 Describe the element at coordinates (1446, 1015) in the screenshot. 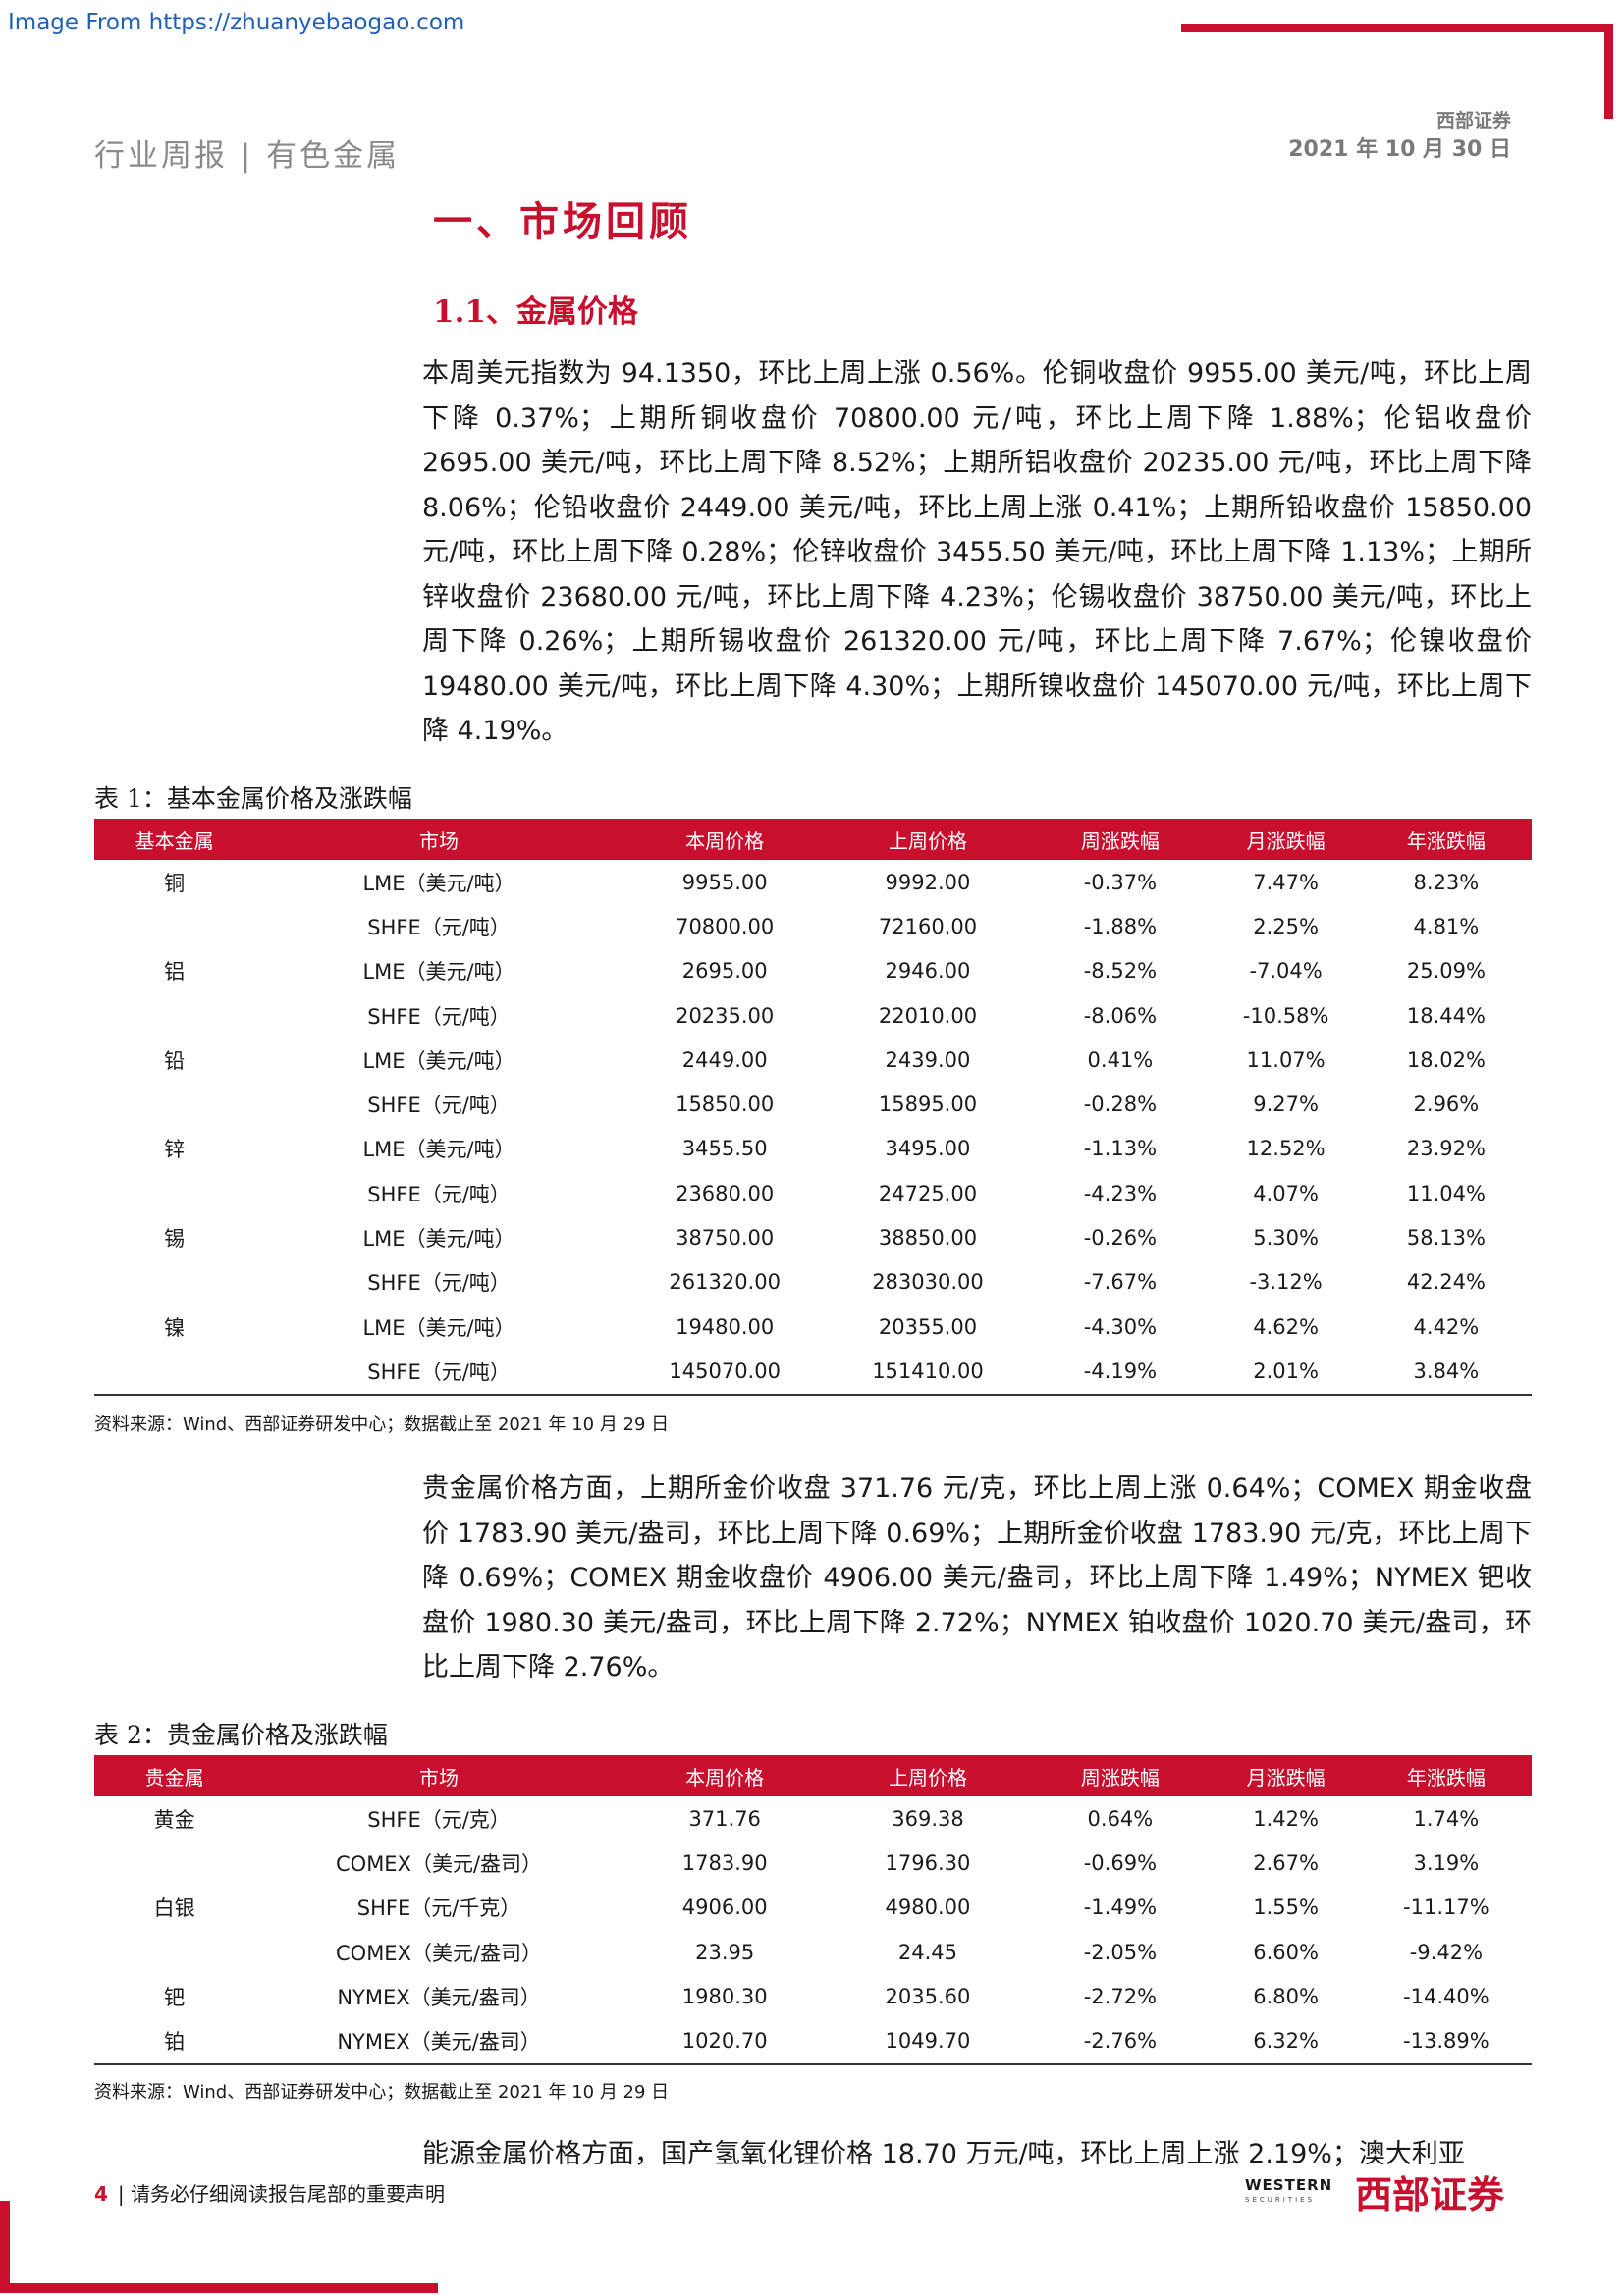

I see `table-cell: 18.44%` at that location.